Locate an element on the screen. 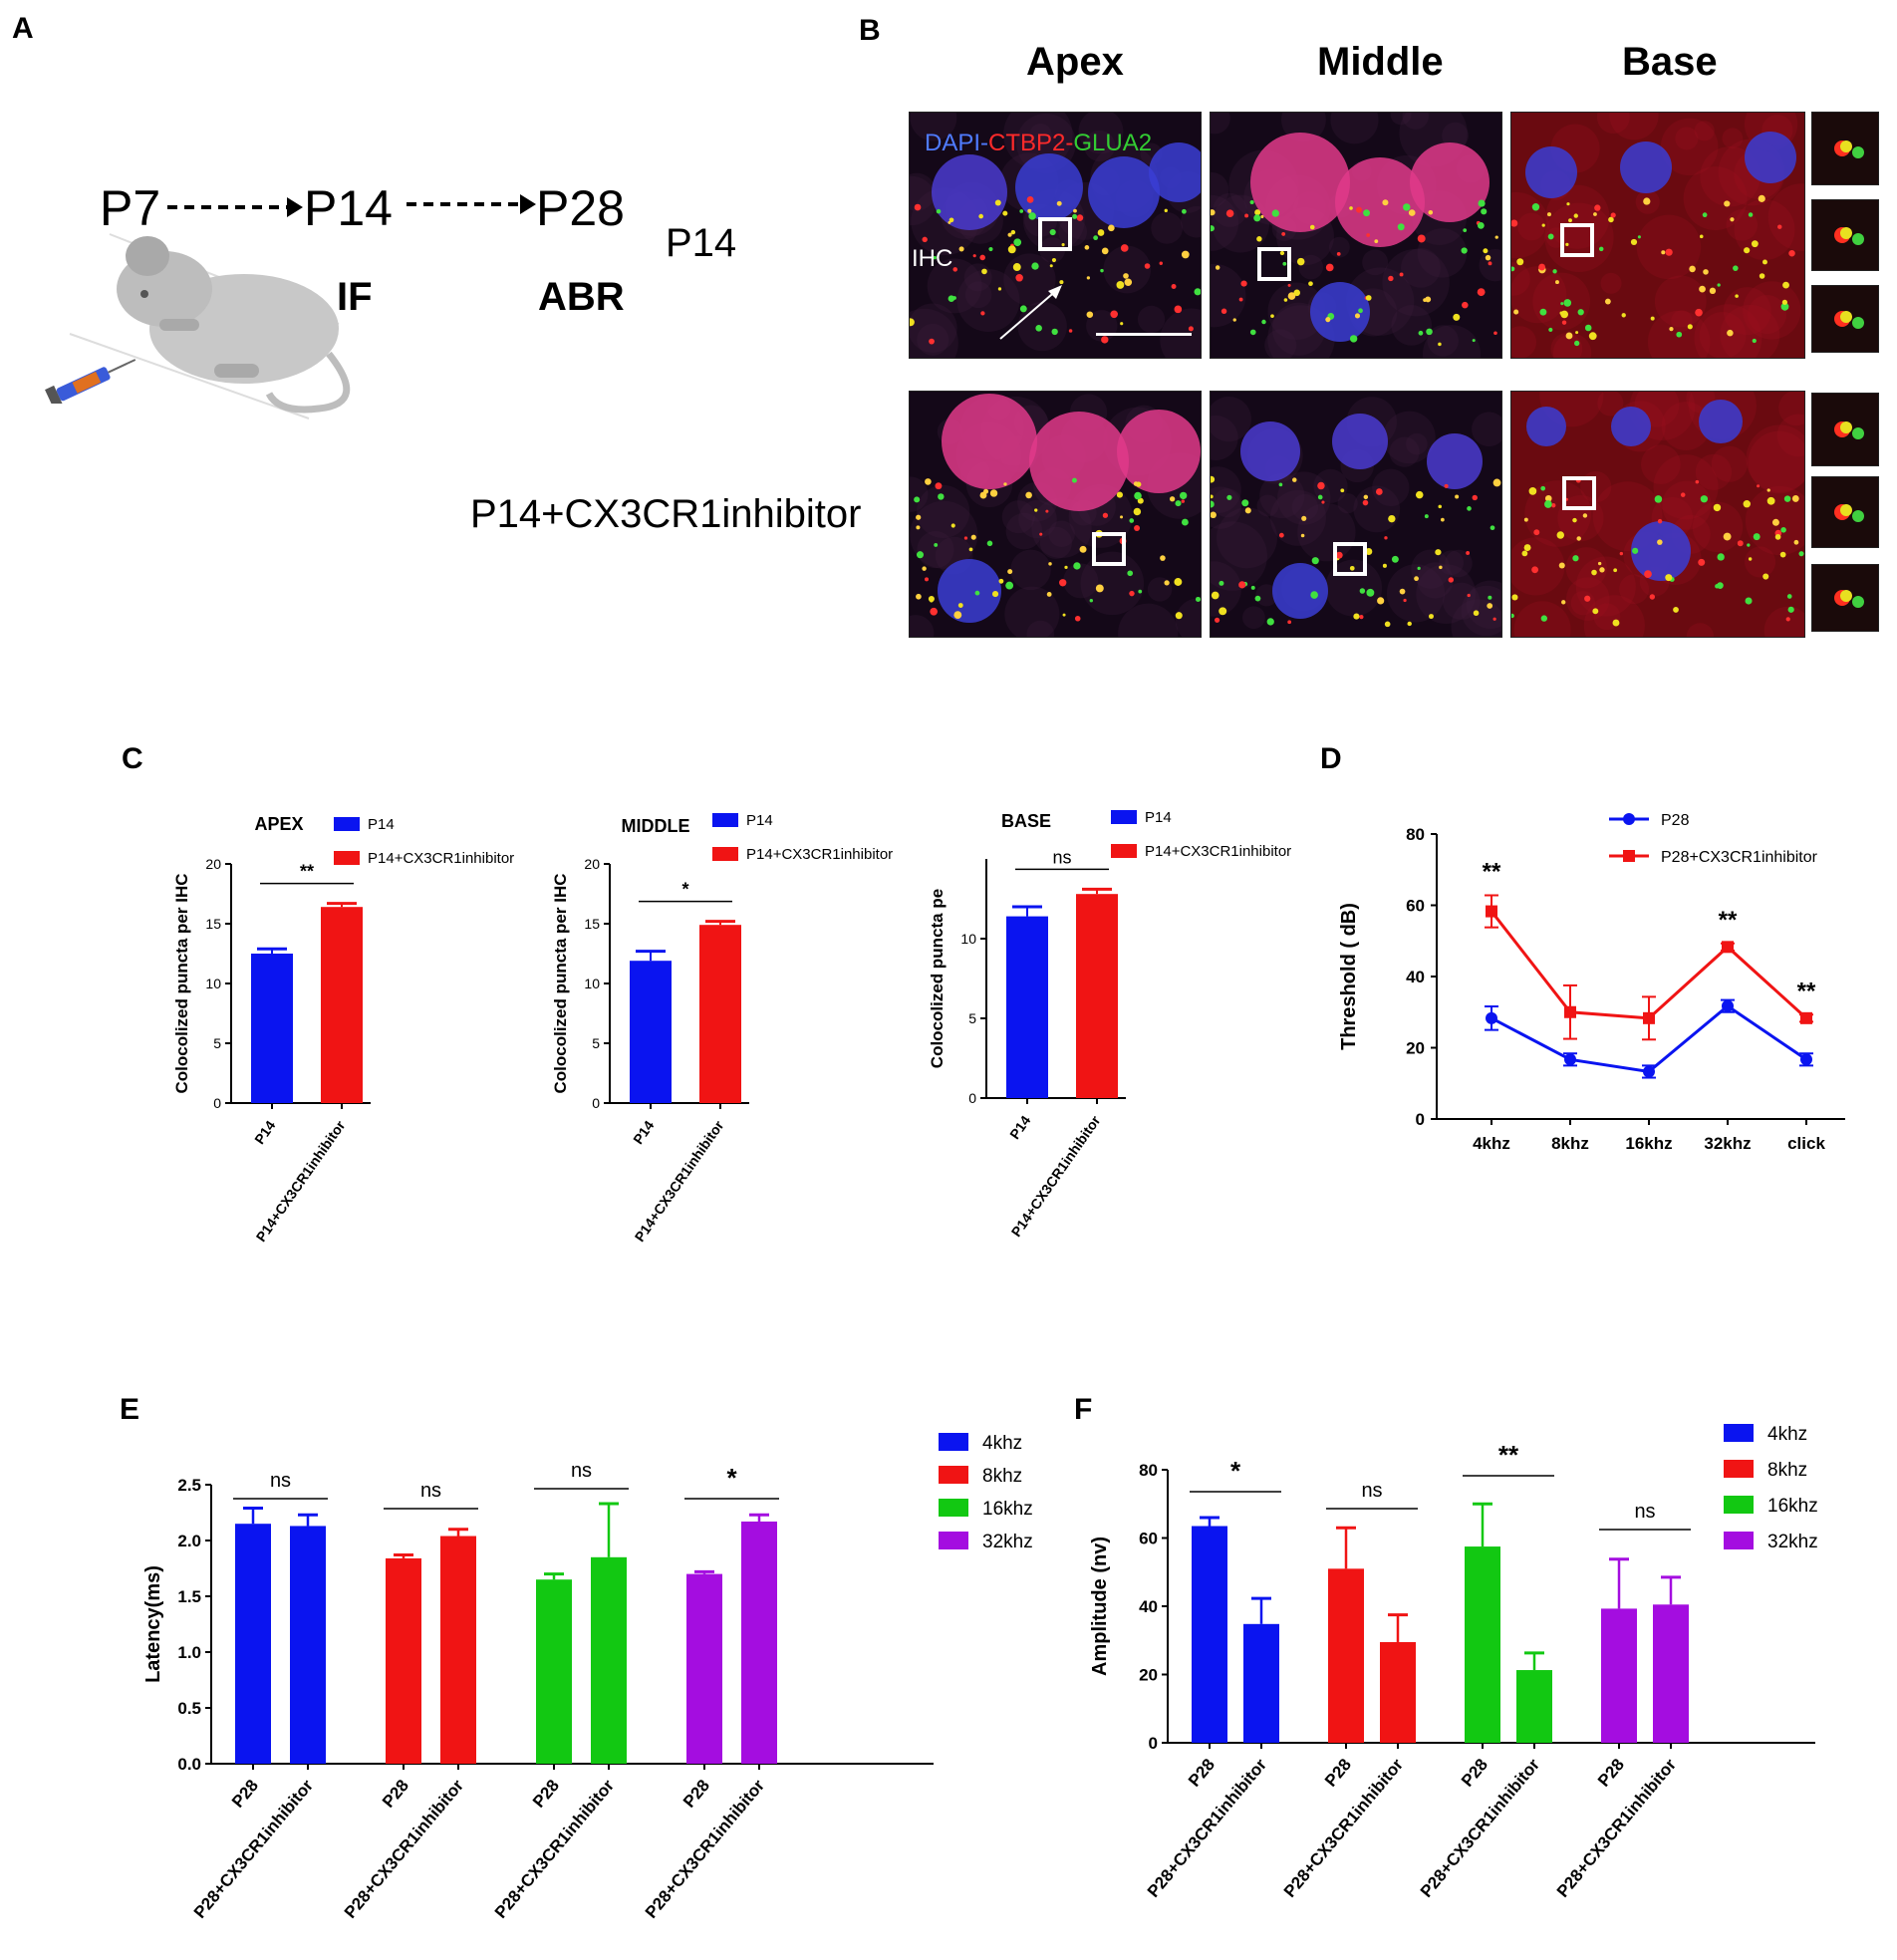 The height and width of the screenshot is (1960, 1897). bar-p14 is located at coordinates (651, 1032).